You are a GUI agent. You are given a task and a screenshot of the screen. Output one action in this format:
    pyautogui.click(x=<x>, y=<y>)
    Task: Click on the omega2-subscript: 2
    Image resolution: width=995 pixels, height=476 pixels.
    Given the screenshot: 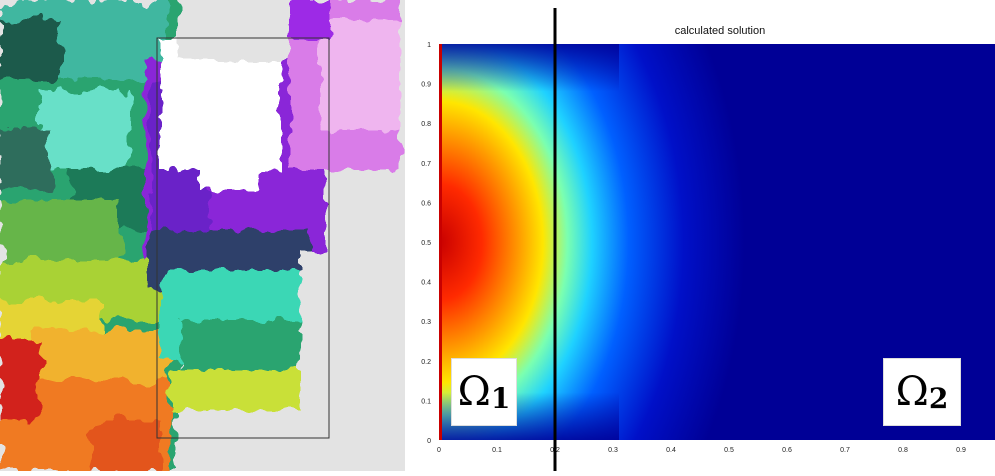 What is the action you would take?
    pyautogui.click(x=938, y=398)
    